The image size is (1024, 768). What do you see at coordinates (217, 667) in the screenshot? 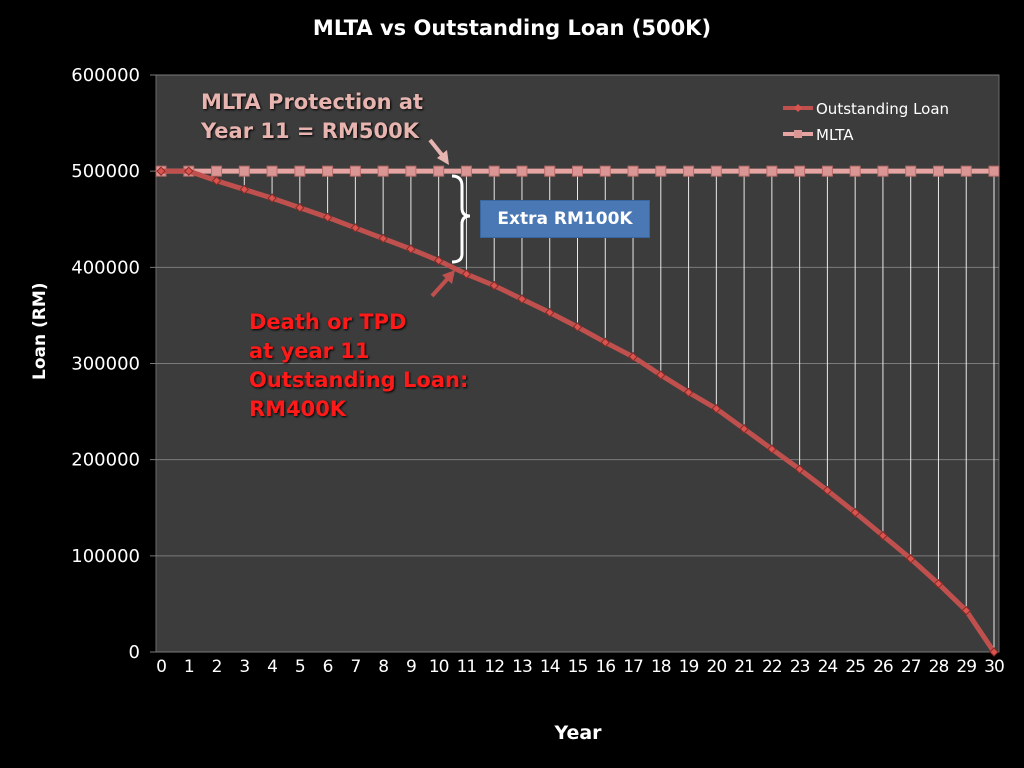
I see `x-tick-label: 2` at bounding box center [217, 667].